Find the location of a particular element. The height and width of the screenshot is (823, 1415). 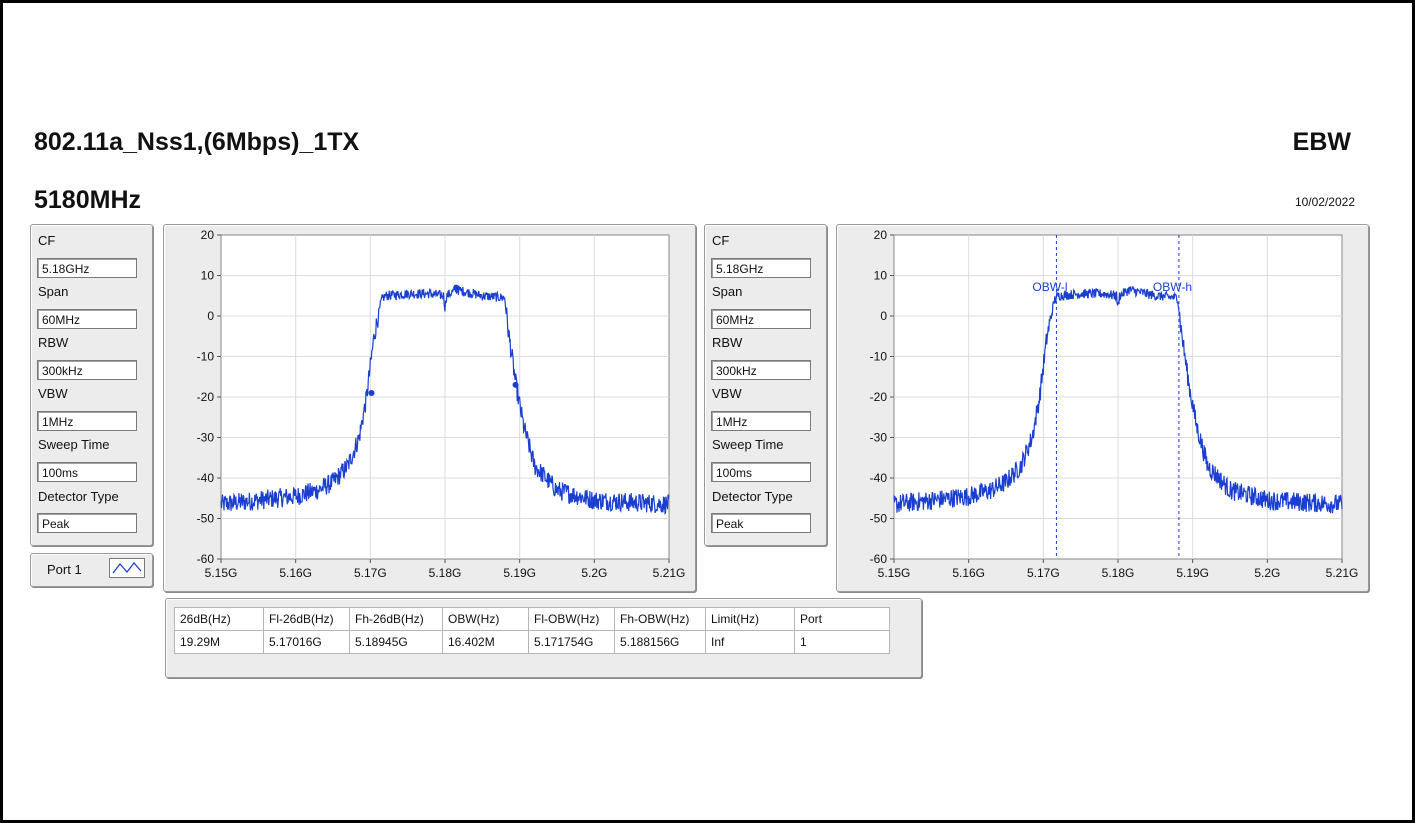

table-header-cell: Port is located at coordinates (842, 619).